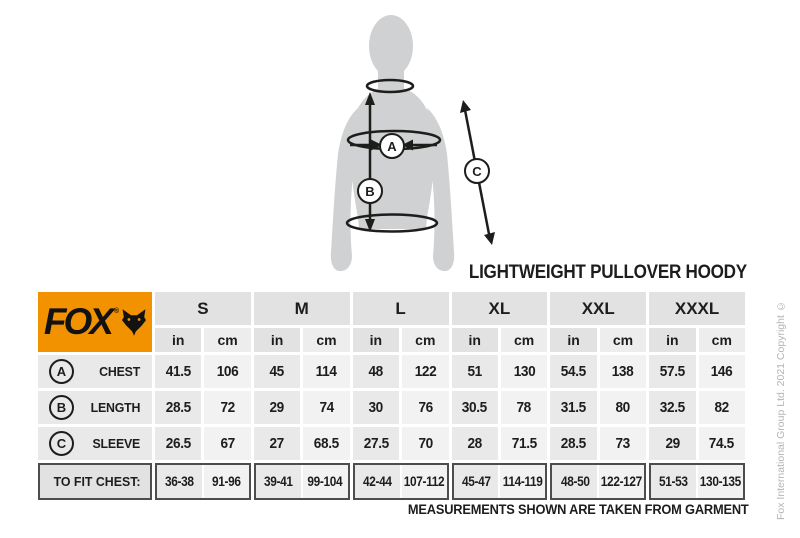 The width and height of the screenshot is (800, 538). I want to click on table-cell: 122, so click(425, 371).